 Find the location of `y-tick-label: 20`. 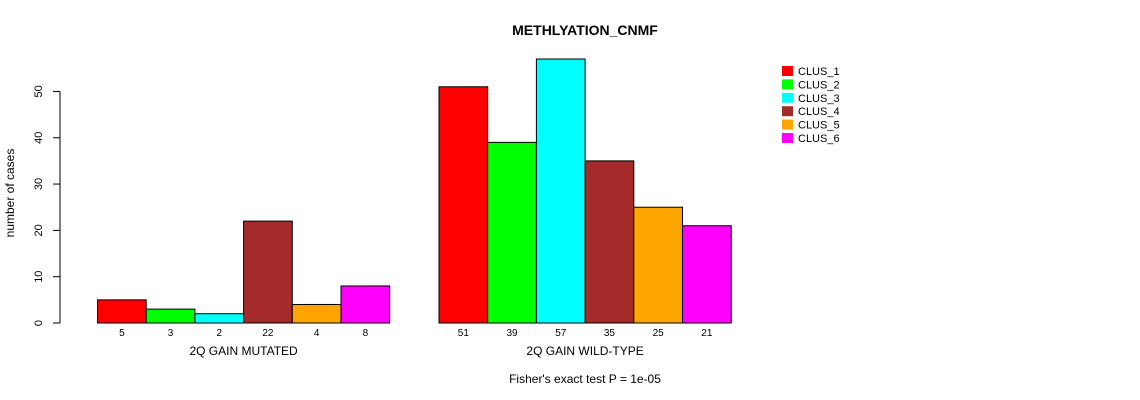

y-tick-label: 20 is located at coordinates (39, 230).